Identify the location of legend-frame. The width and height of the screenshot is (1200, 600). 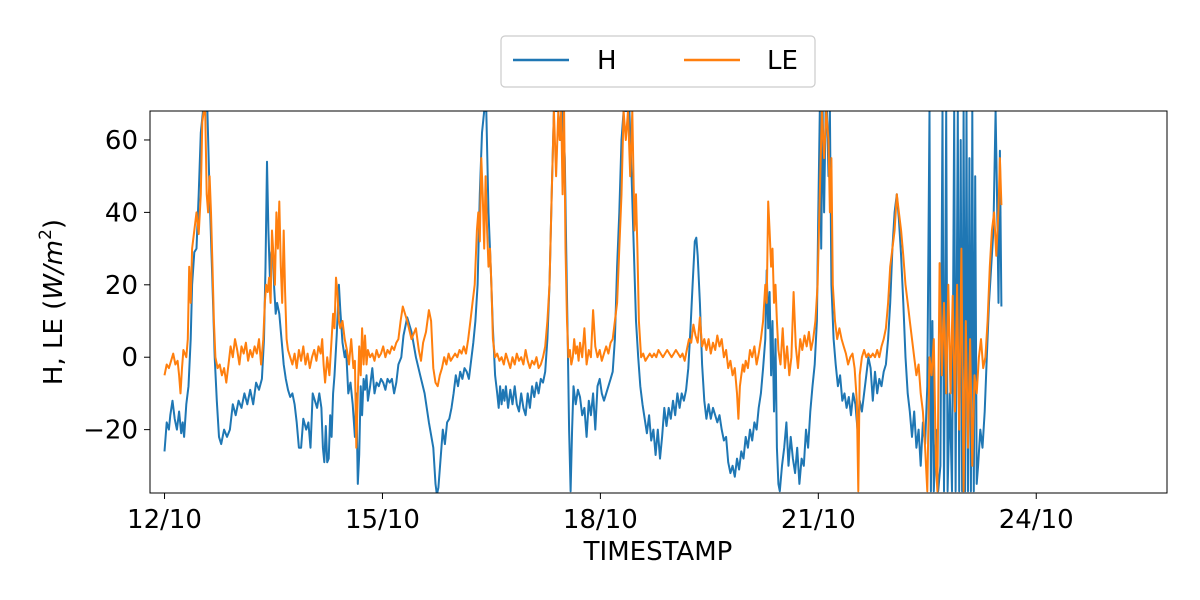
(658, 61).